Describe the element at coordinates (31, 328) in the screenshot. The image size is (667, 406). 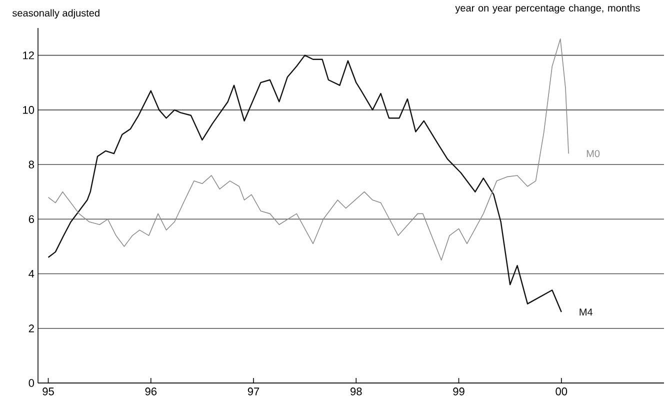
I see `y-tick-label: 2` at that location.